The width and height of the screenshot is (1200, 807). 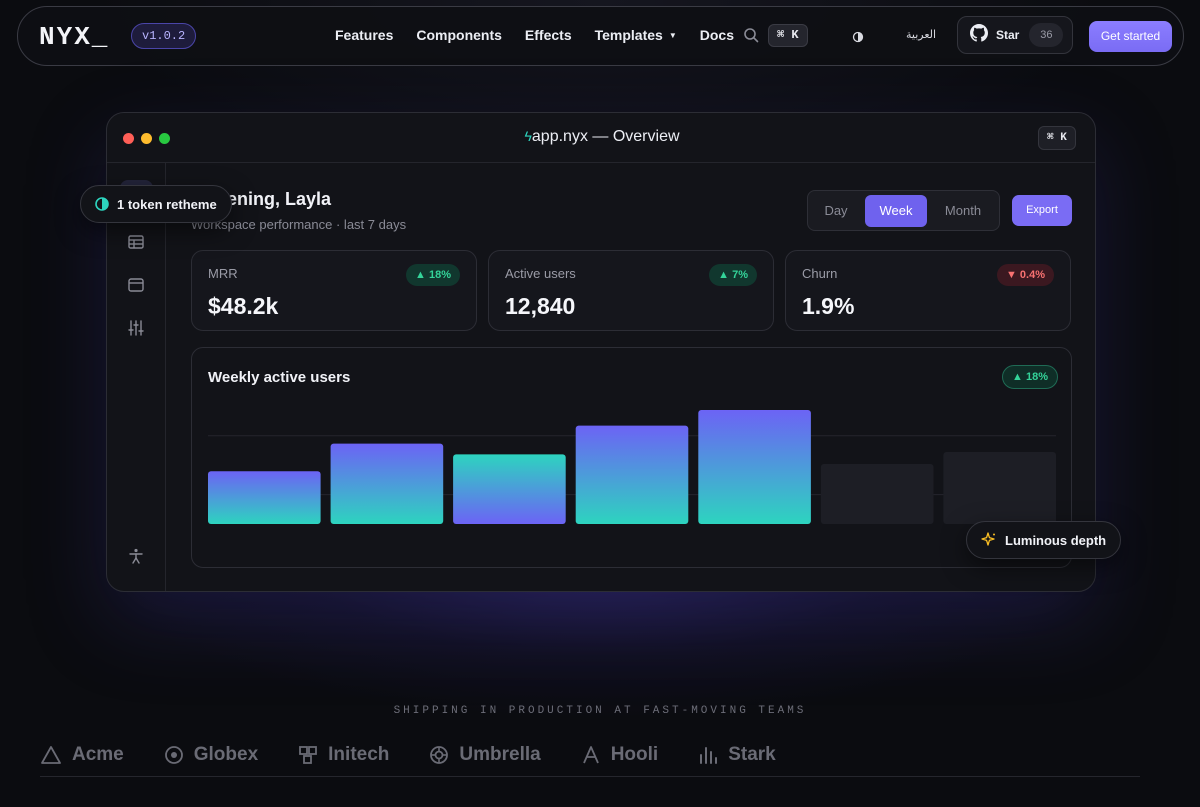 I want to click on export-button: Export, so click(x=1042, y=210).